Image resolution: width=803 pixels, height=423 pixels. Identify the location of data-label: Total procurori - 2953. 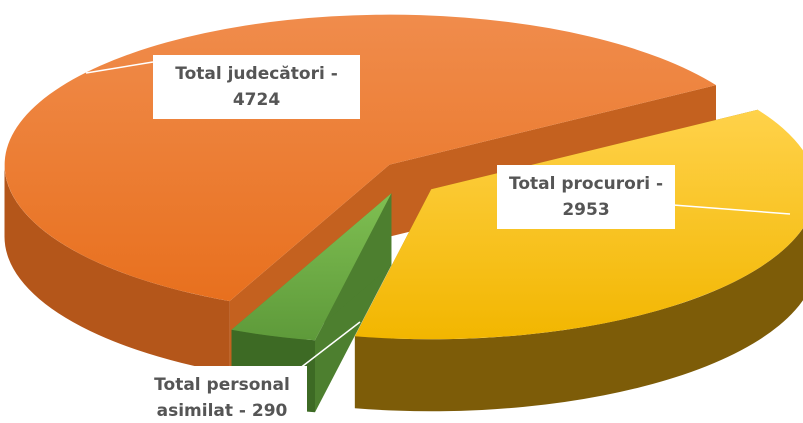
(586, 197).